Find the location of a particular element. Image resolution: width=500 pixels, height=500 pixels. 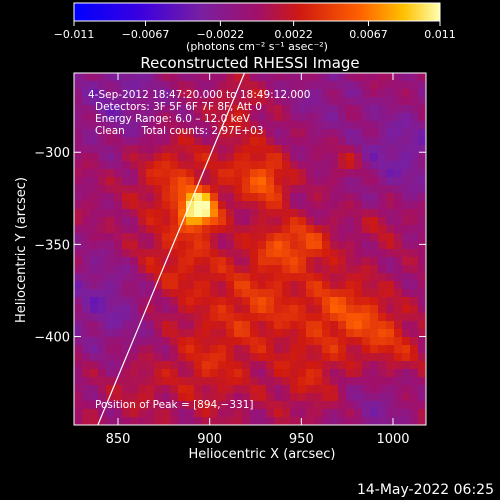

annotation-time-range: 4-Sep-2012 18:47:20.000 to 18:49:12.000 is located at coordinates (199, 95).